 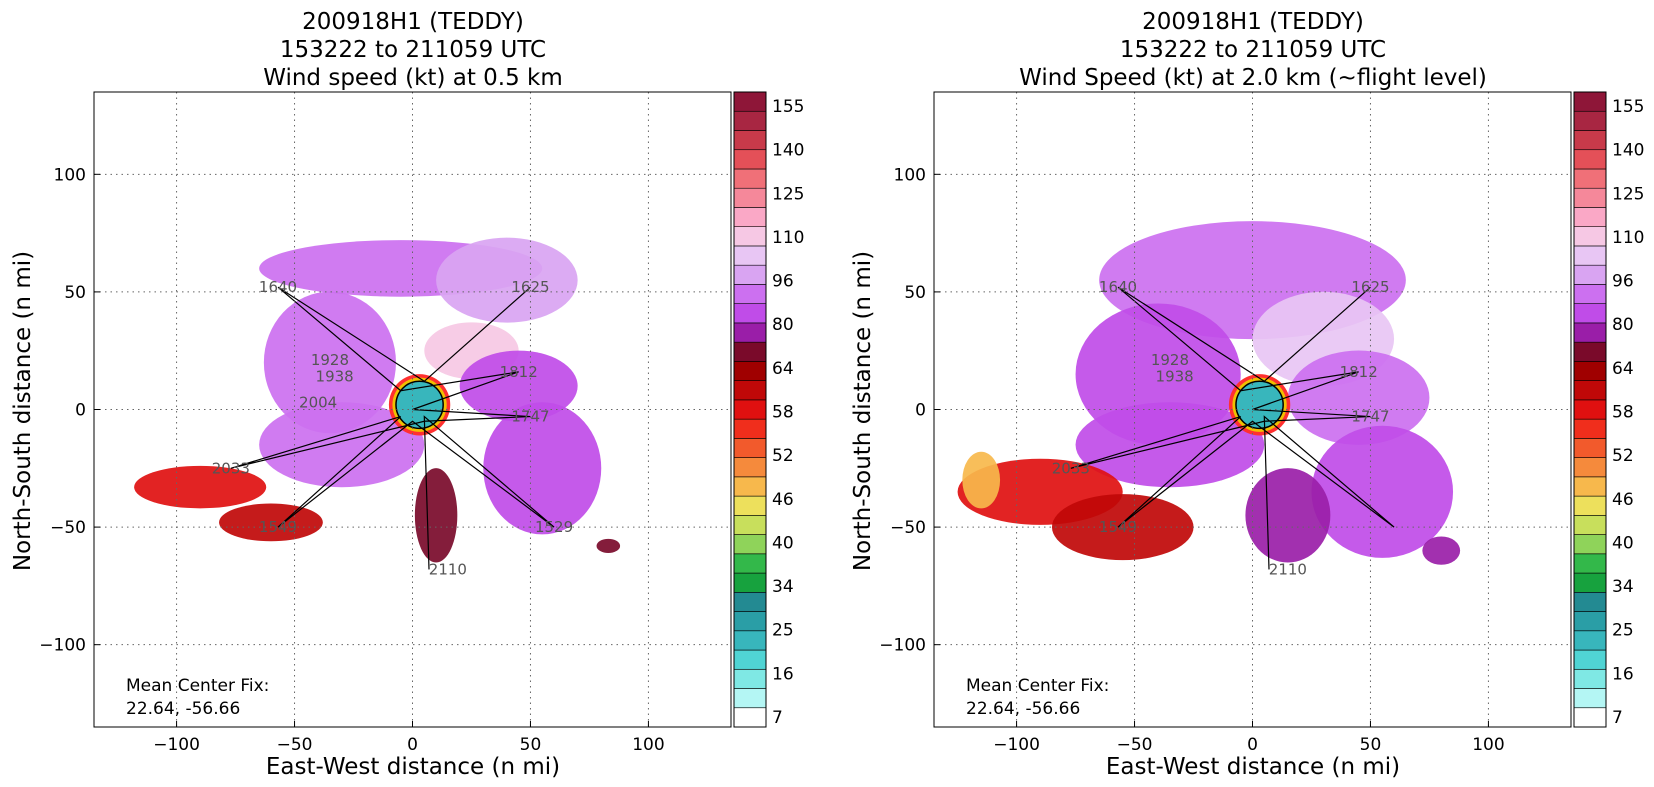 I want to click on right-xtick-label-0: −100, so click(x=1016, y=745).